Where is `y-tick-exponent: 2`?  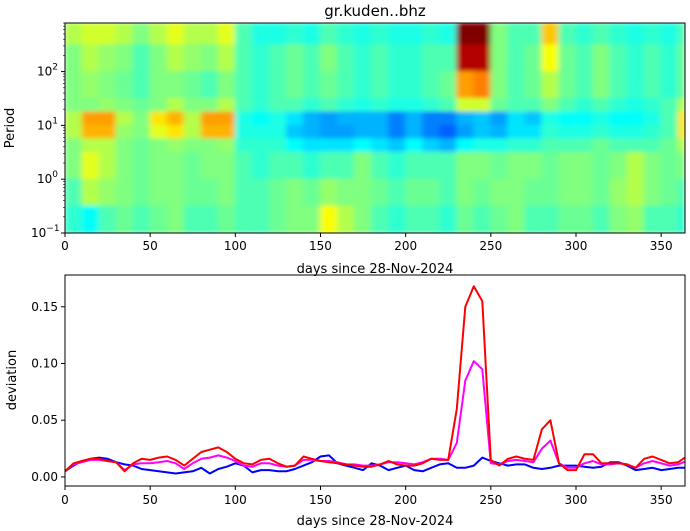 y-tick-exponent: 2 is located at coordinates (55, 68).